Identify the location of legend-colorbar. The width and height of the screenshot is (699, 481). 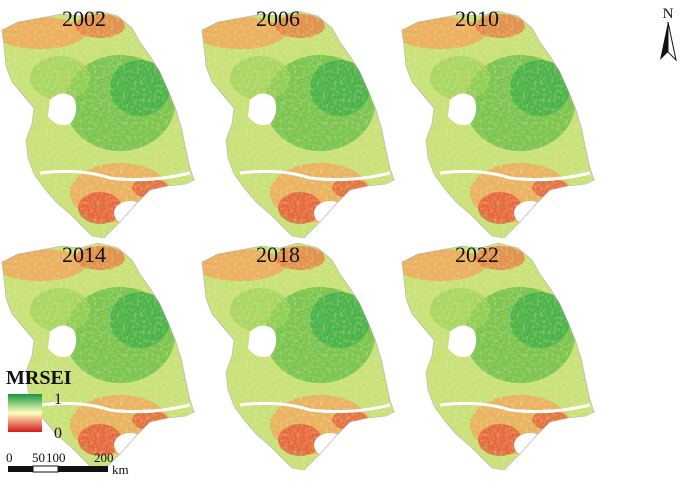
(25, 413).